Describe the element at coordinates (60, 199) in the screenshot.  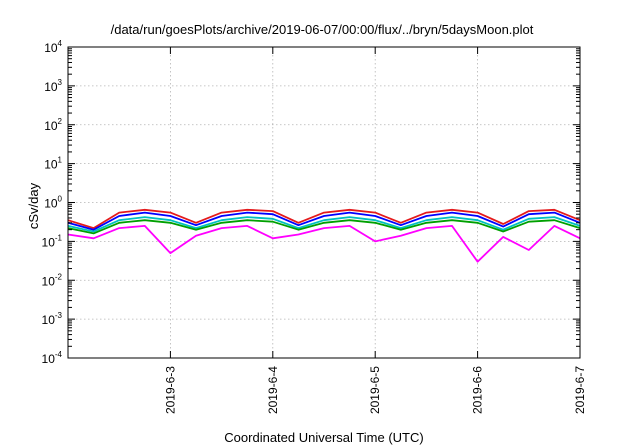
I see `y-tick-exponent: 0` at that location.